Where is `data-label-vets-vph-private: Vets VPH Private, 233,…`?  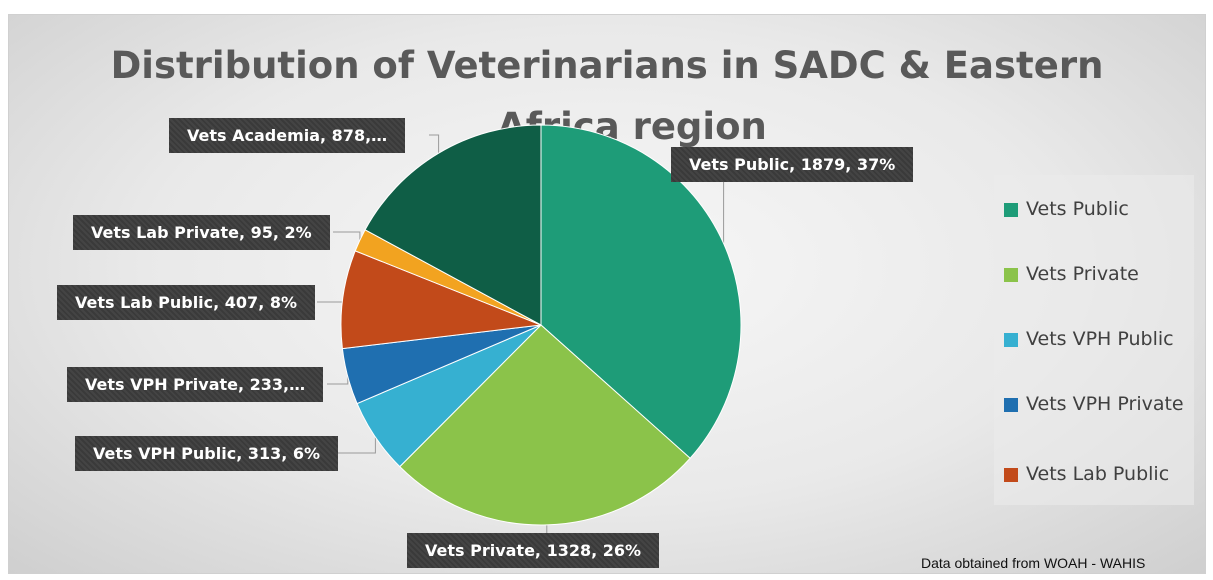
data-label-vets-vph-private: Vets VPH Private, 233,… is located at coordinates (195, 384).